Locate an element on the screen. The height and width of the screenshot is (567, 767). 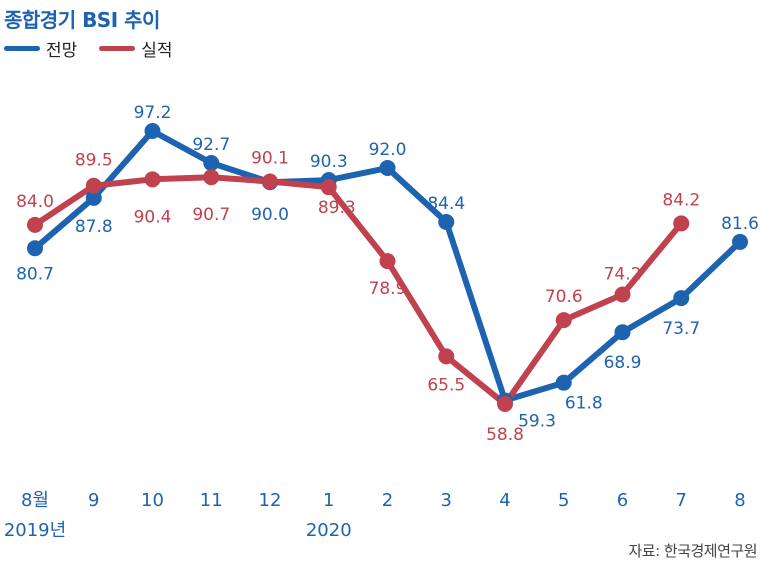
x-tick-label-7: 3 is located at coordinates (446, 500).